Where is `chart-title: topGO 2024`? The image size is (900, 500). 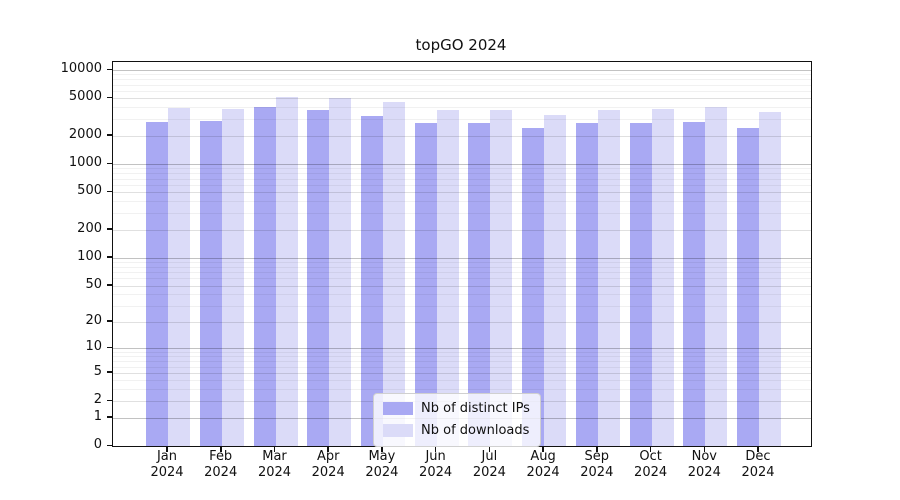 chart-title: topGO 2024 is located at coordinates (461, 45).